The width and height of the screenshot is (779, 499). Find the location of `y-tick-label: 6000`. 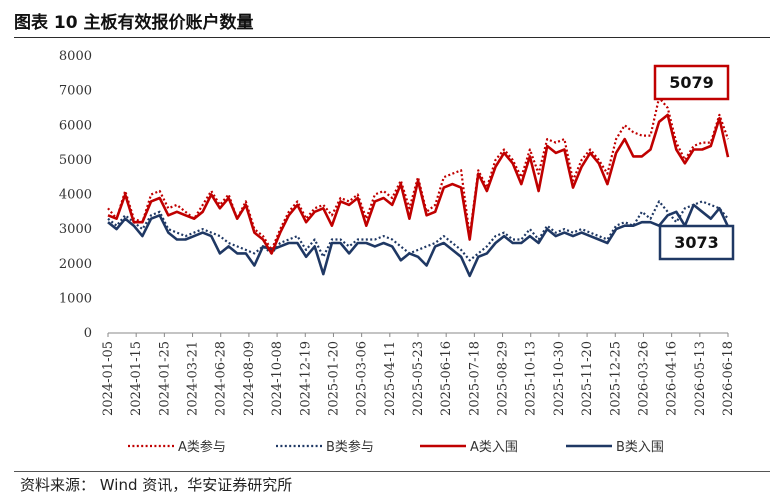

y-tick-label: 6000 is located at coordinates (75, 125).